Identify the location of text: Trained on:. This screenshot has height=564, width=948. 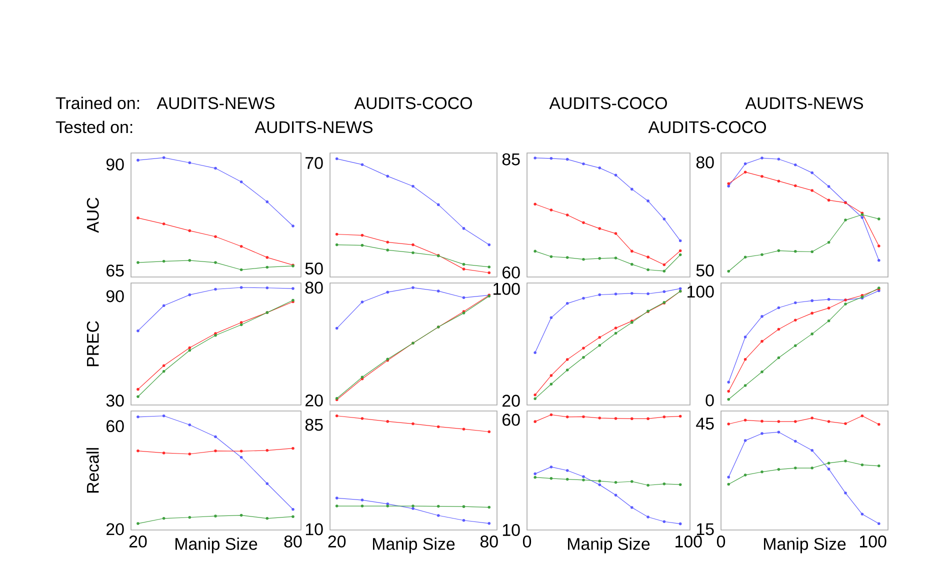
(97, 103).